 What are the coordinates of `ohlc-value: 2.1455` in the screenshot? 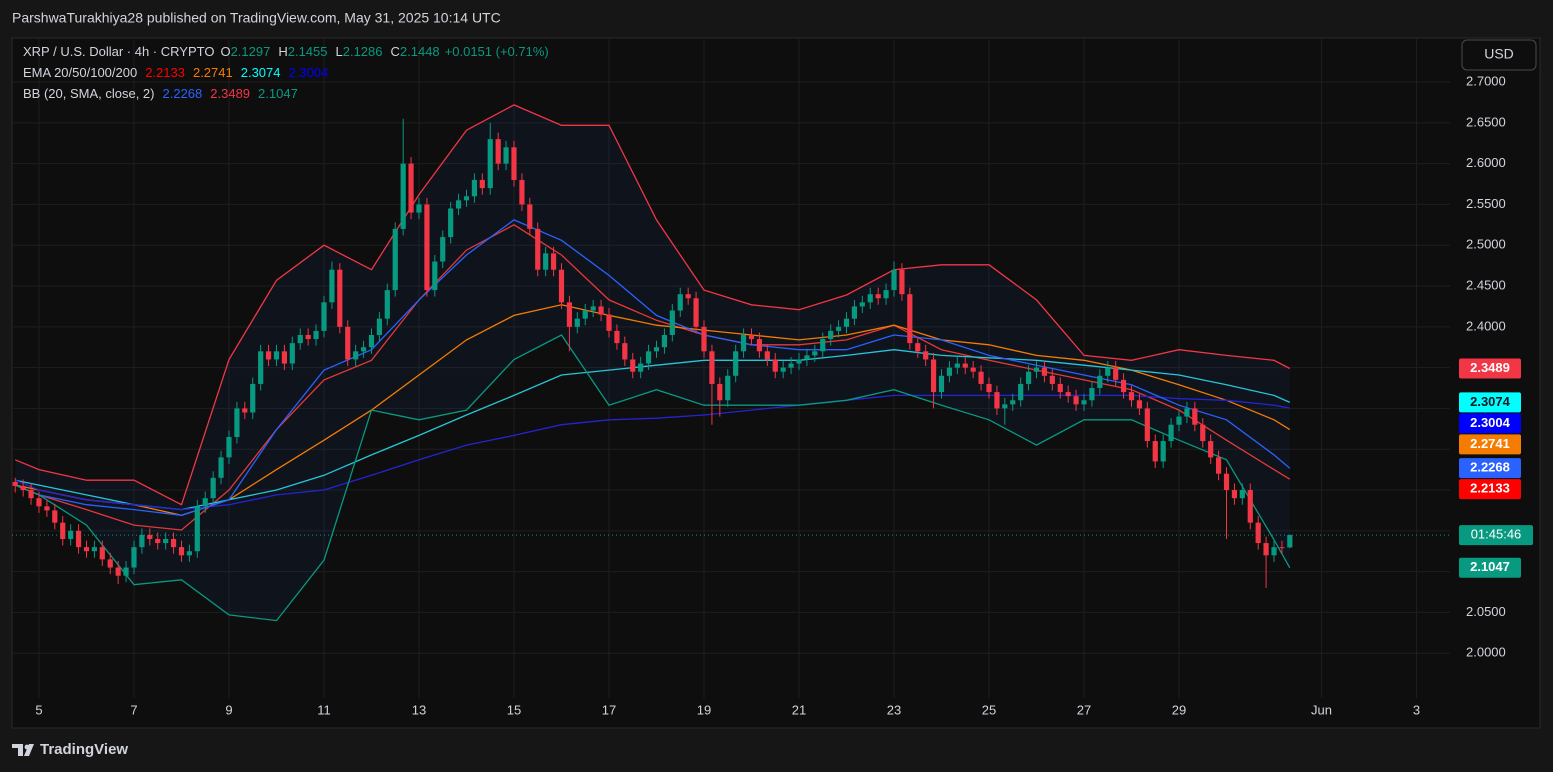 It's located at (308, 51).